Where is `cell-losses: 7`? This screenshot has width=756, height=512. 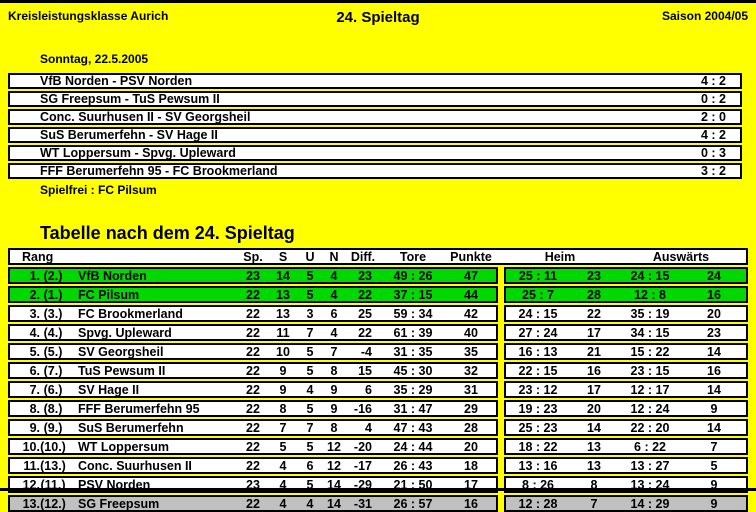 cell-losses: 7 is located at coordinates (334, 352).